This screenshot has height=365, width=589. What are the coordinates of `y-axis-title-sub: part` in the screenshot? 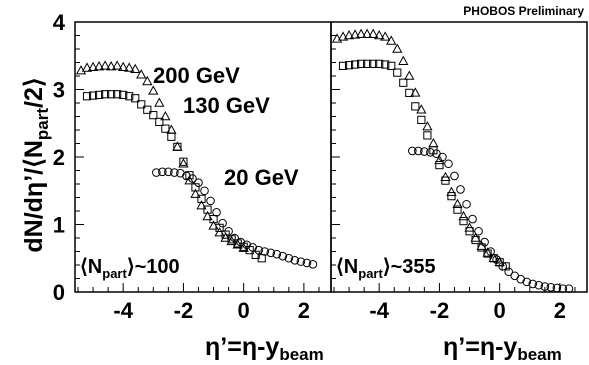 It's located at (42, 124).